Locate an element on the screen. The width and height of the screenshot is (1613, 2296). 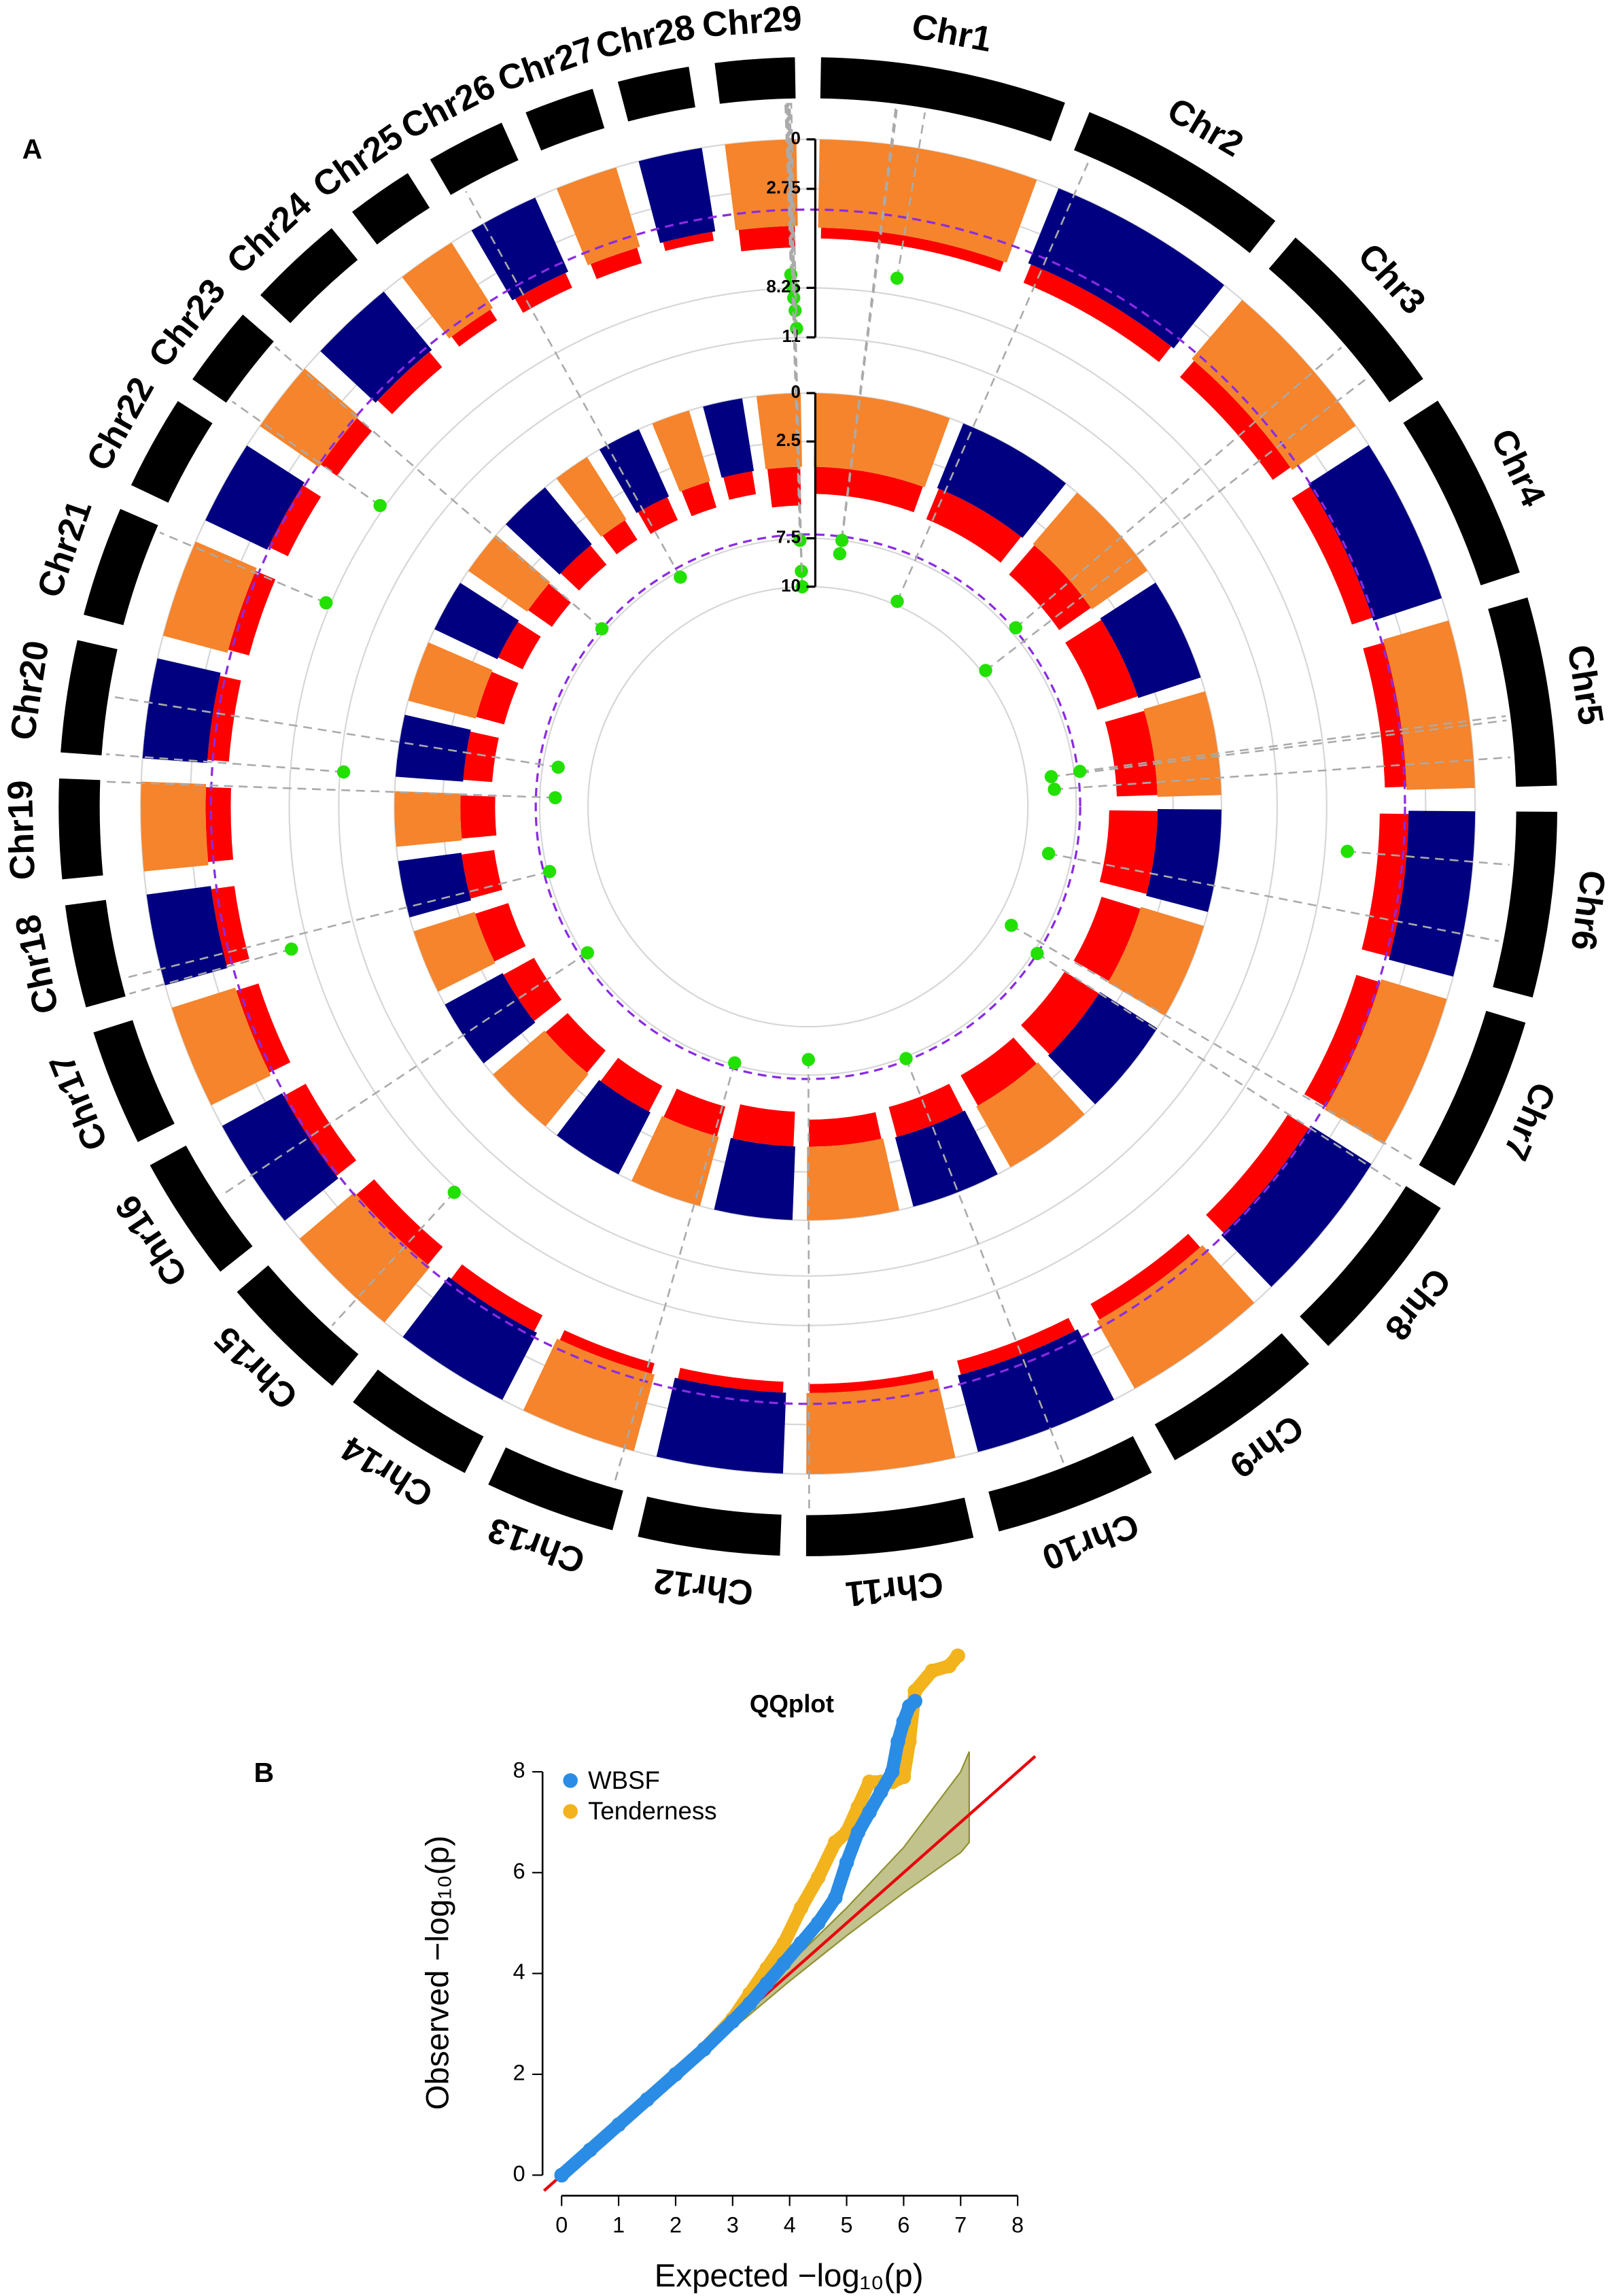
ring-tick-label: 7.5 is located at coordinates (788, 537).